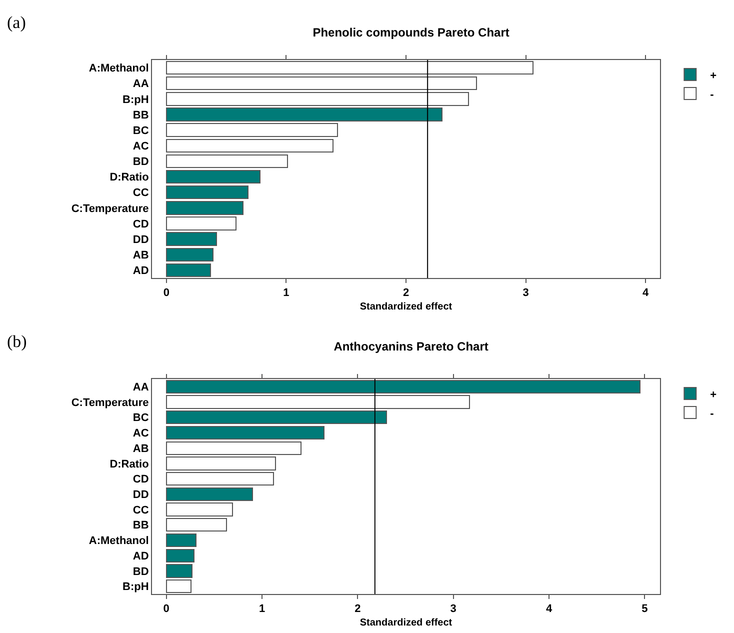 This screenshot has width=734, height=633. Describe the element at coordinates (411, 32) in the screenshot. I see `chart-title: Phenolic compounds Pareto Chart` at that location.